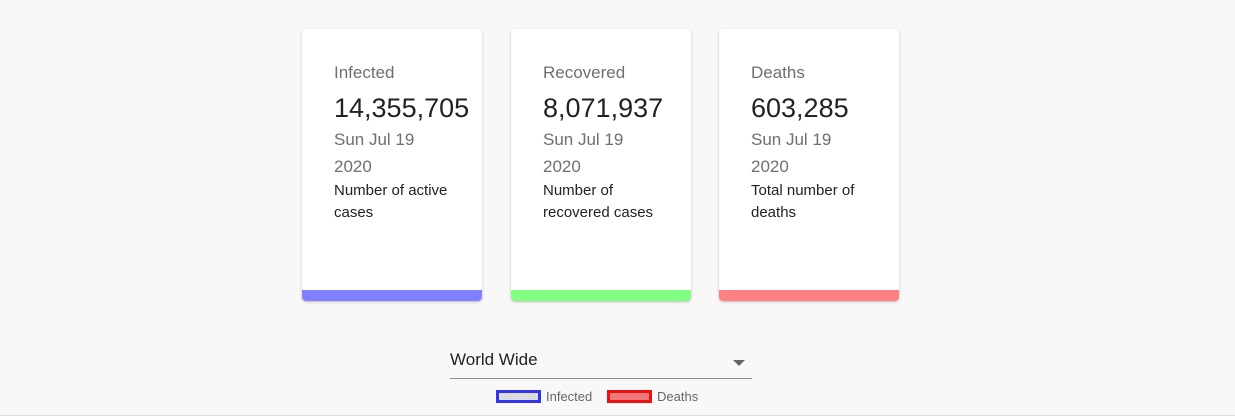 The image size is (1235, 416). I want to click on card-title: Deaths, so click(778, 72).